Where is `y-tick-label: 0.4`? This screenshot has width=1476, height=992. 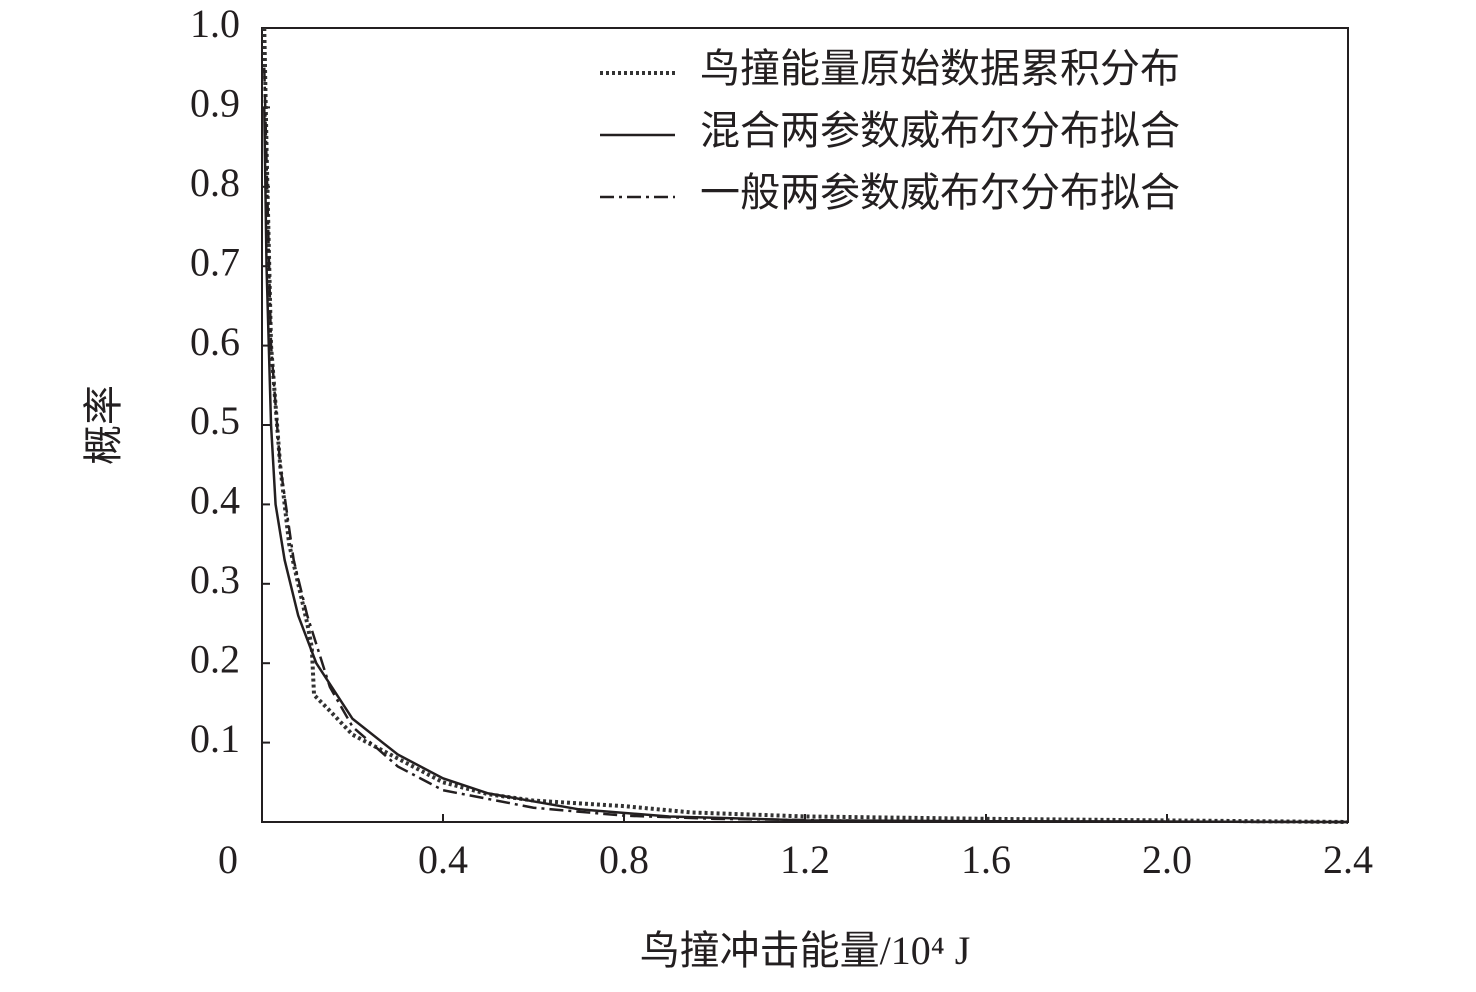 y-tick-label: 0.4 is located at coordinates (215, 500).